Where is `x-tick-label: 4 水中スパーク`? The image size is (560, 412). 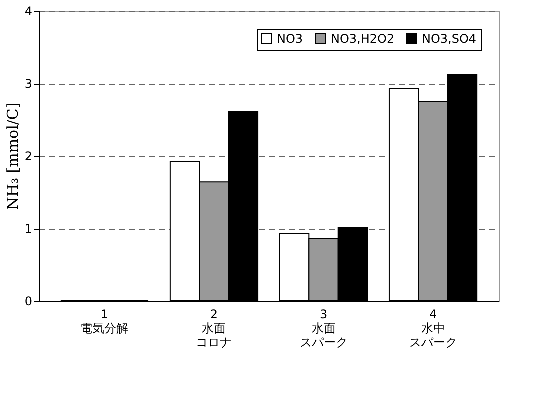
x-tick-label: 4 水中スパーク is located at coordinates (433, 329).